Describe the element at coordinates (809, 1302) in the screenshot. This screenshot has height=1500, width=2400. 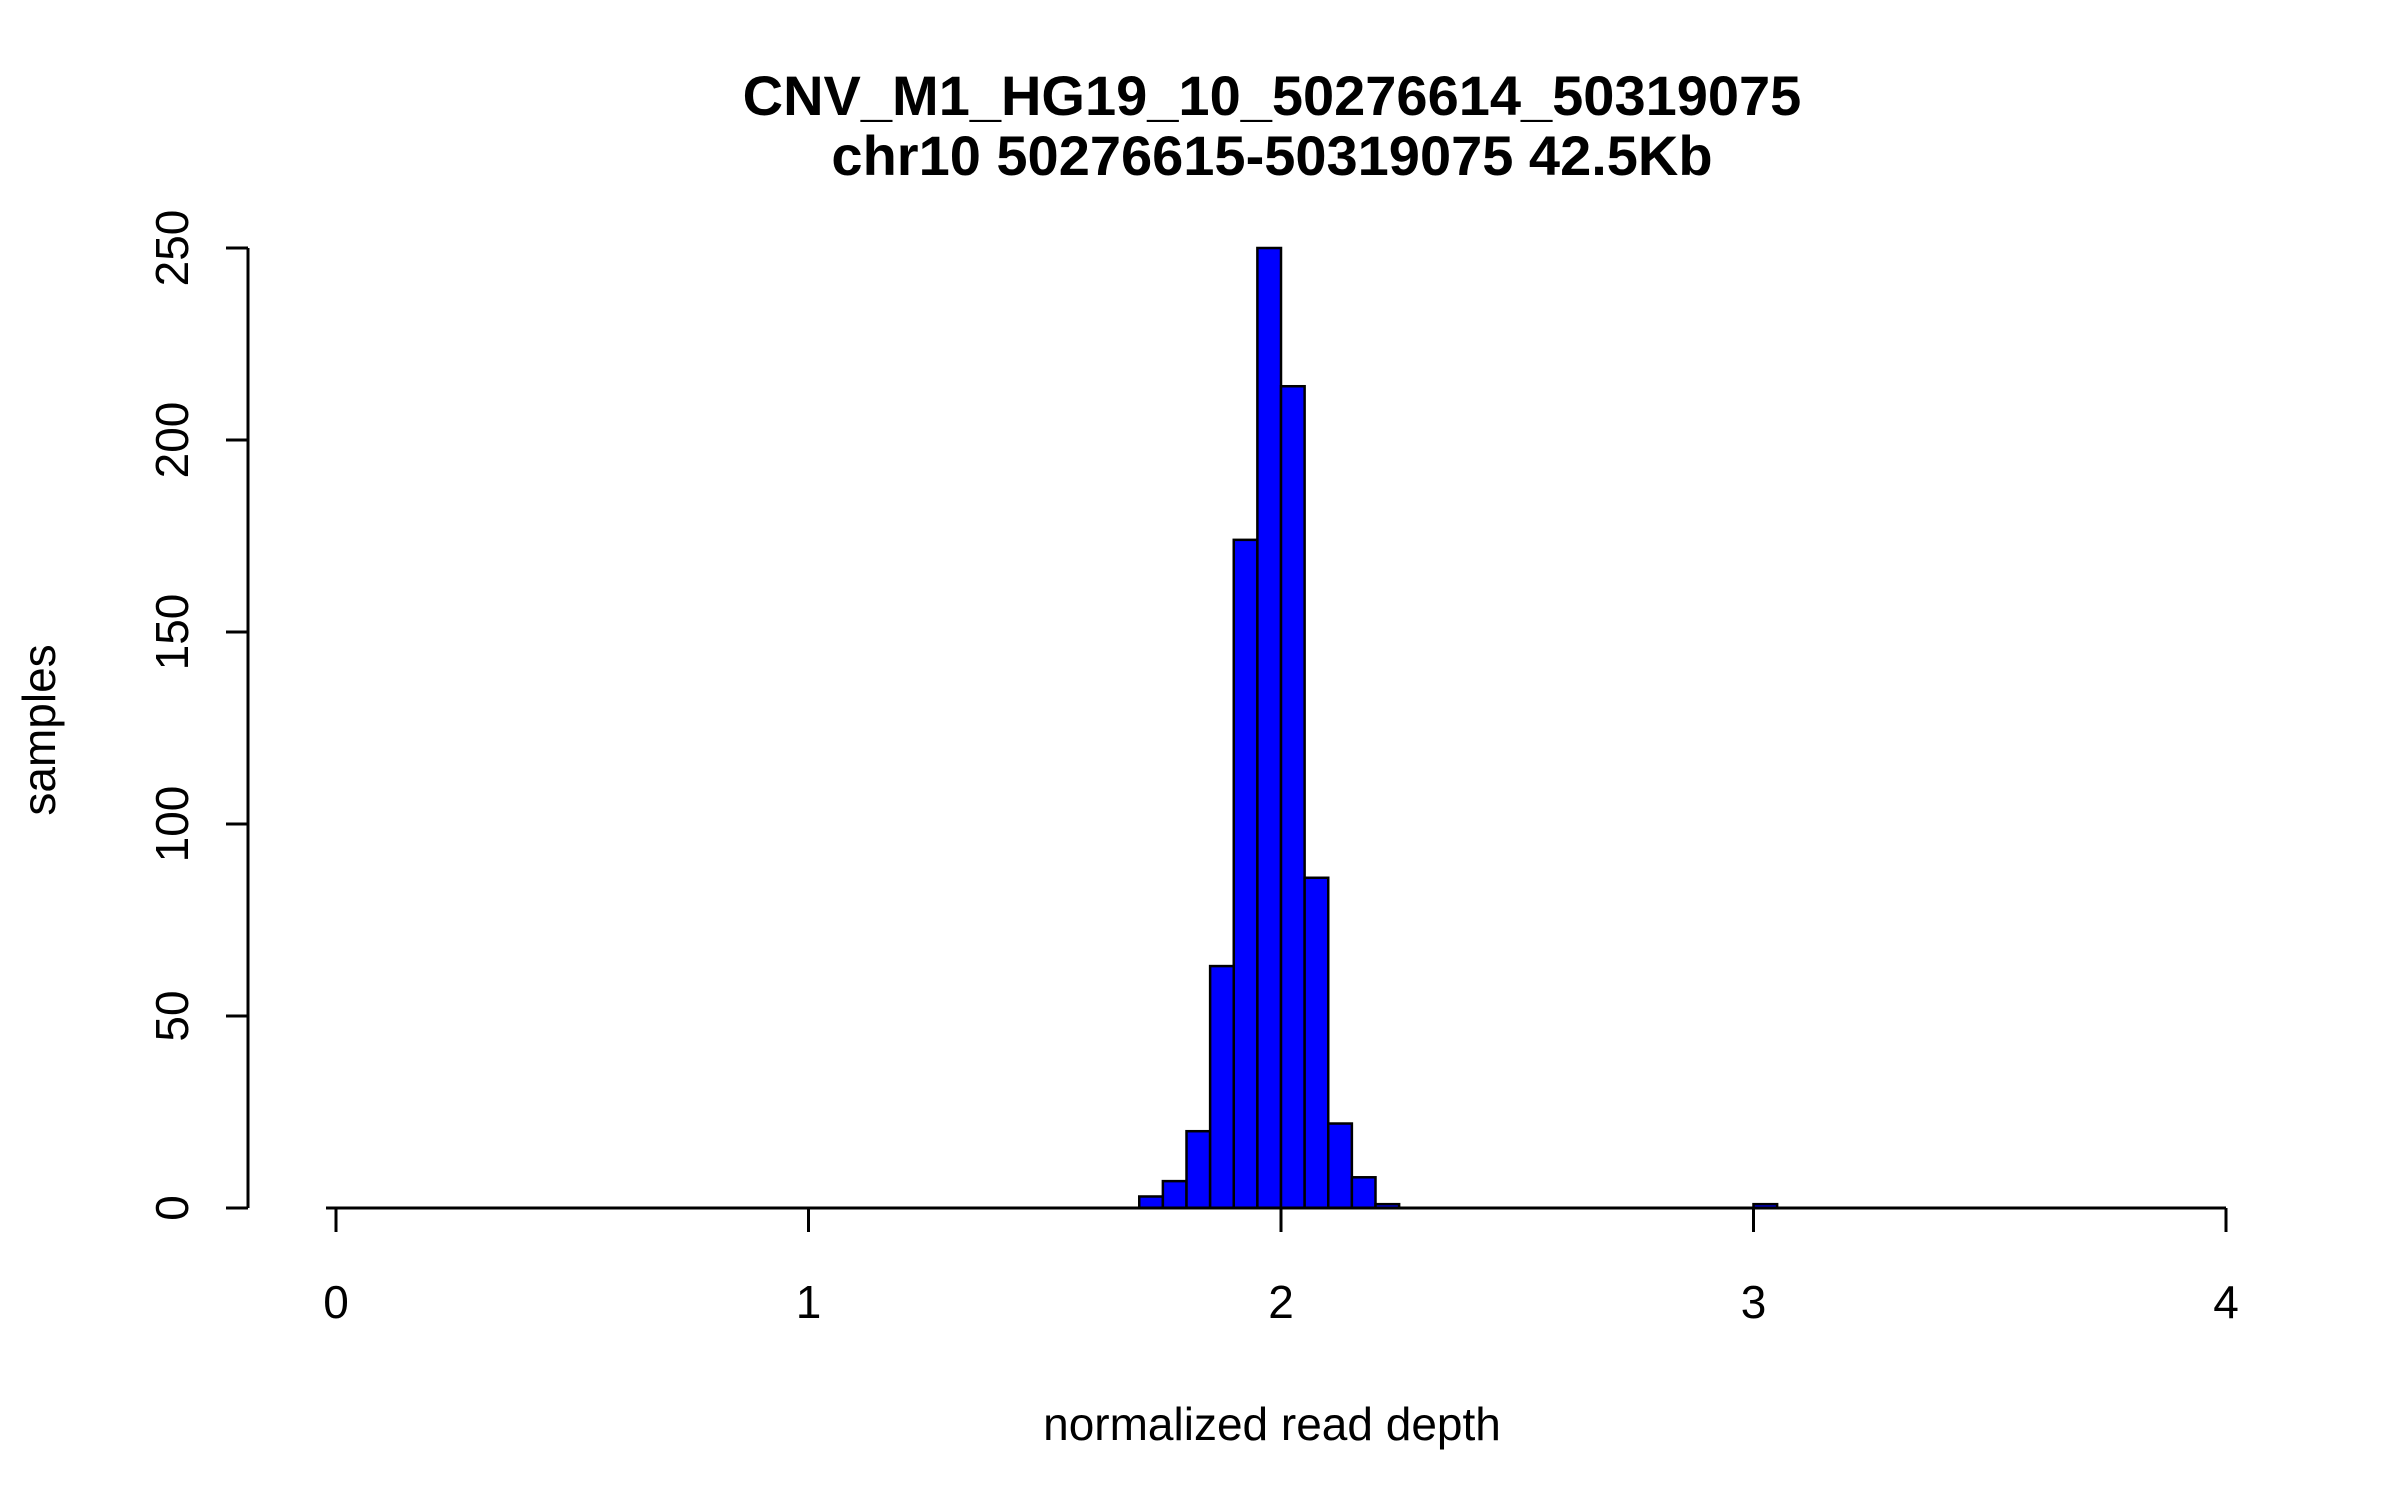
I see `x-tick-label-1: 1` at that location.